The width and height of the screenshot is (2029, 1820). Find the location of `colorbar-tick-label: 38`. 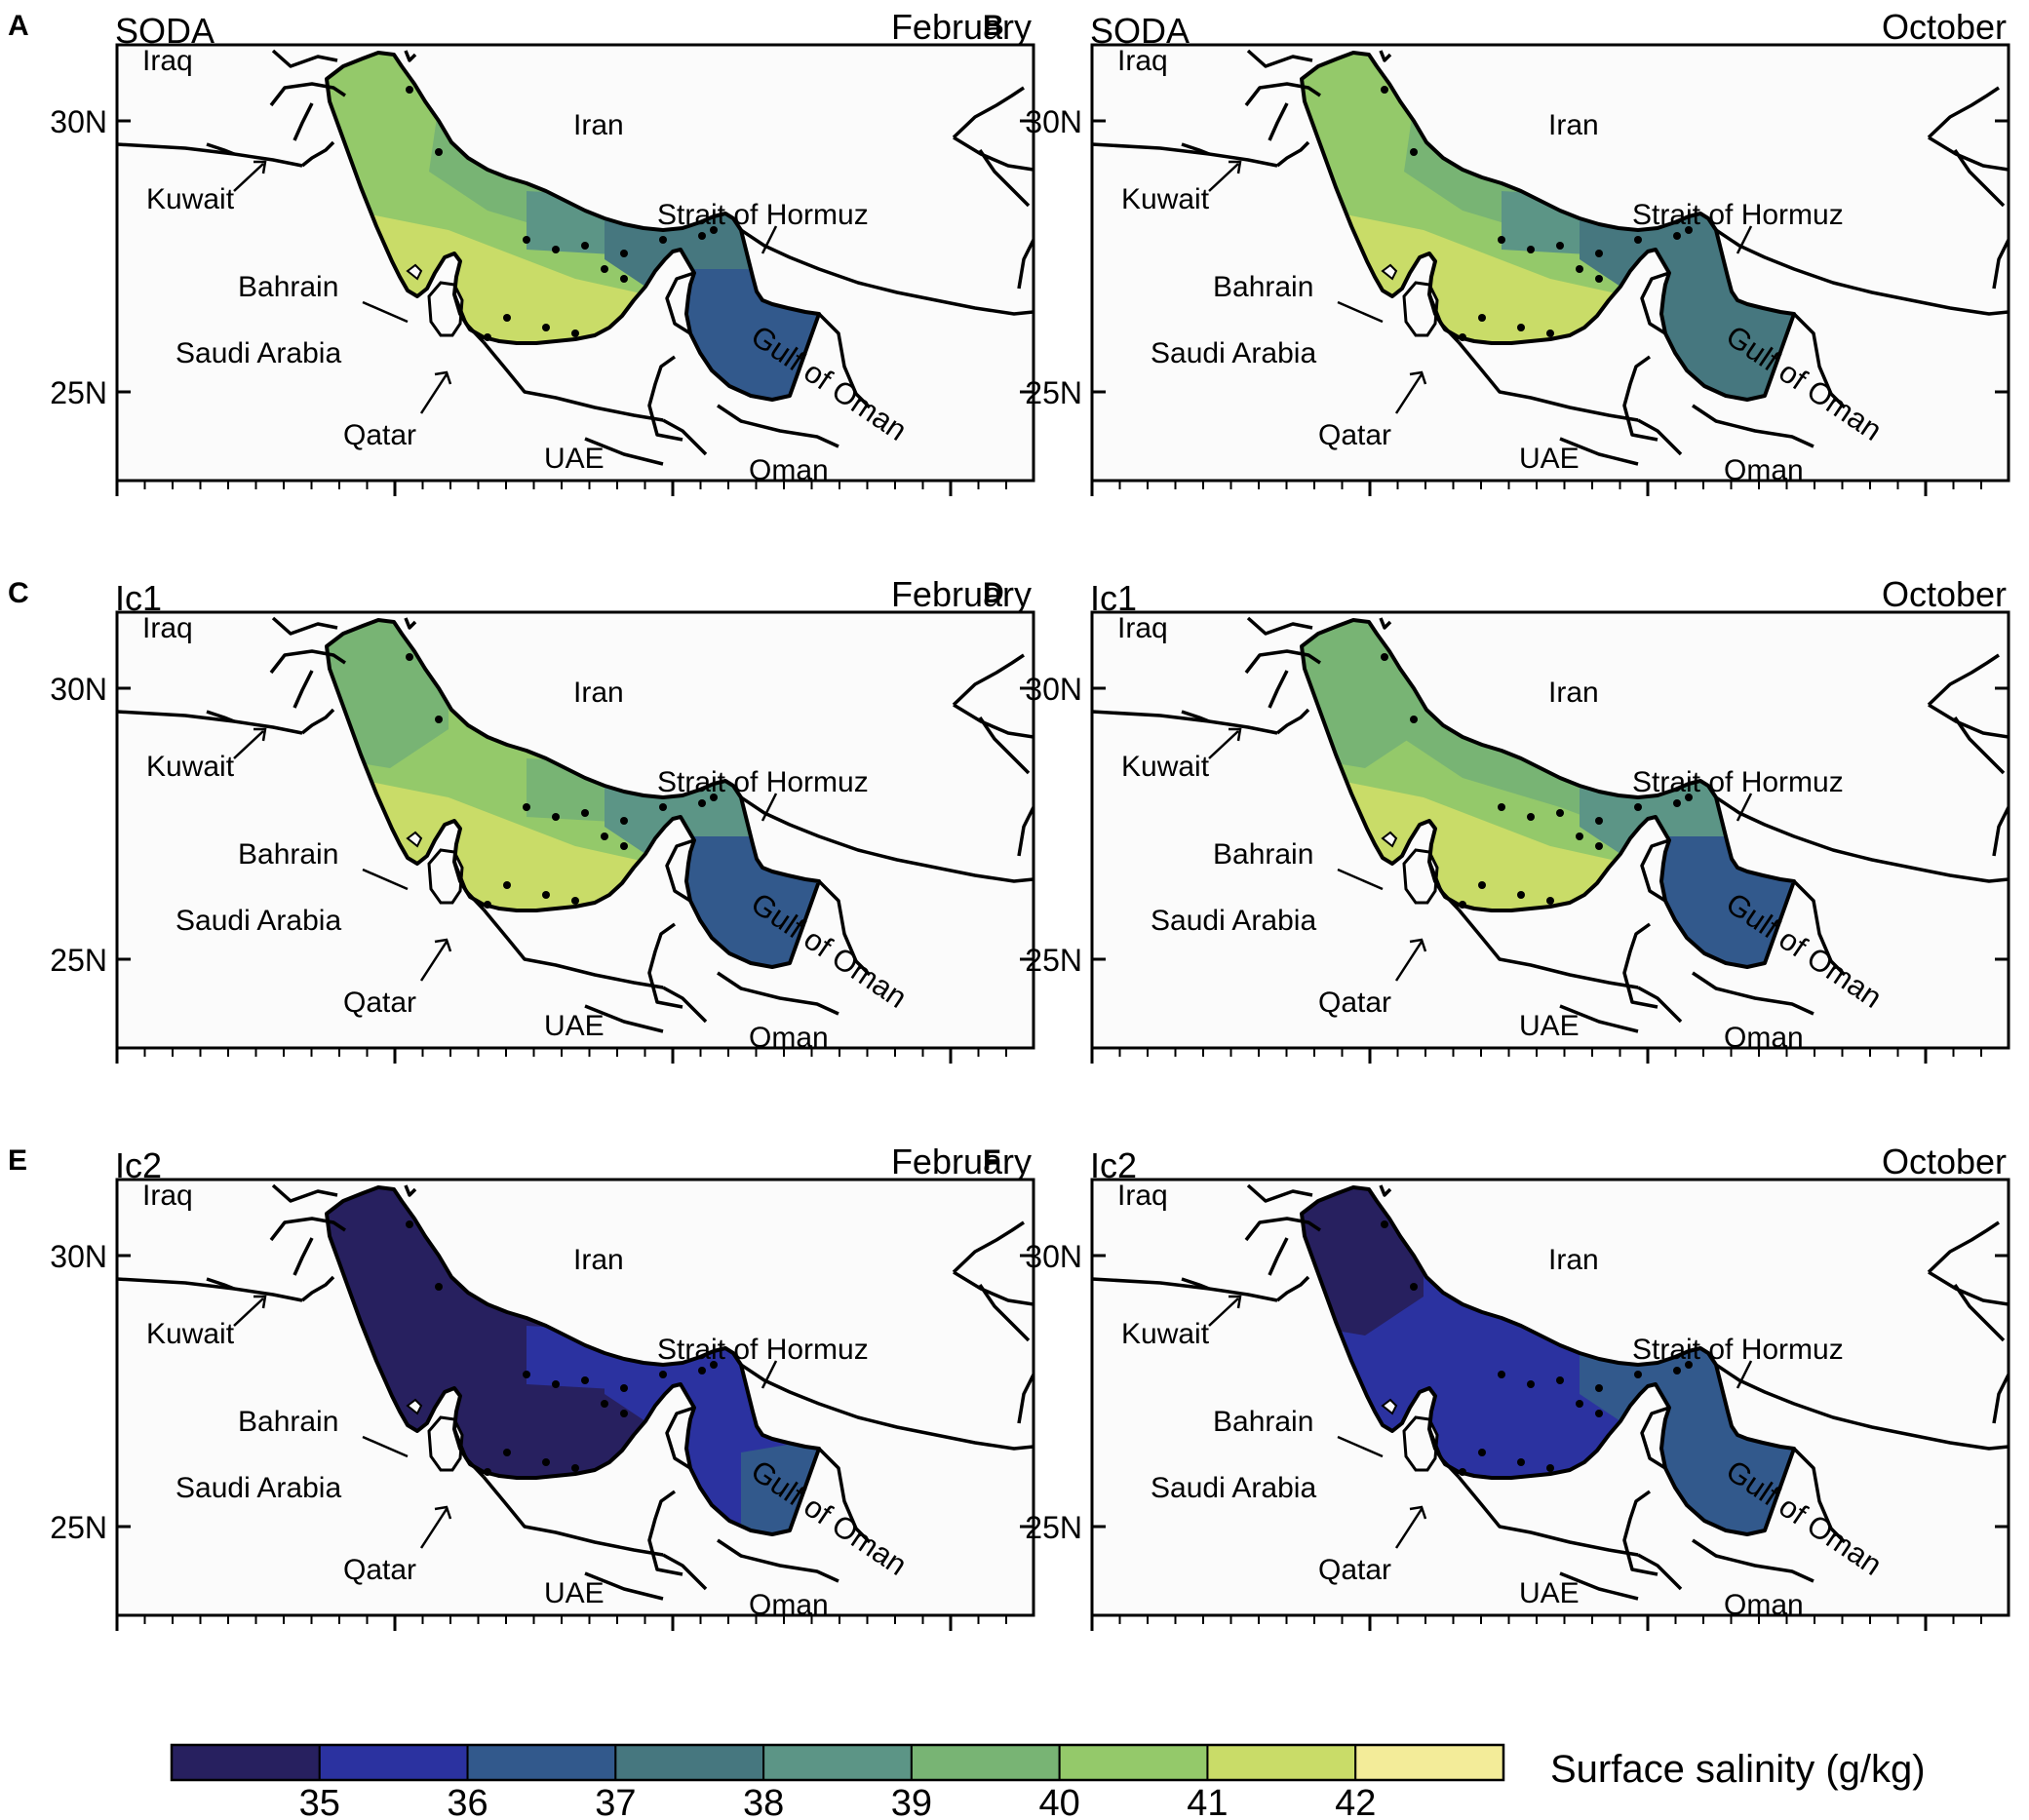

colorbar-tick-label: 38 is located at coordinates (764, 1801).